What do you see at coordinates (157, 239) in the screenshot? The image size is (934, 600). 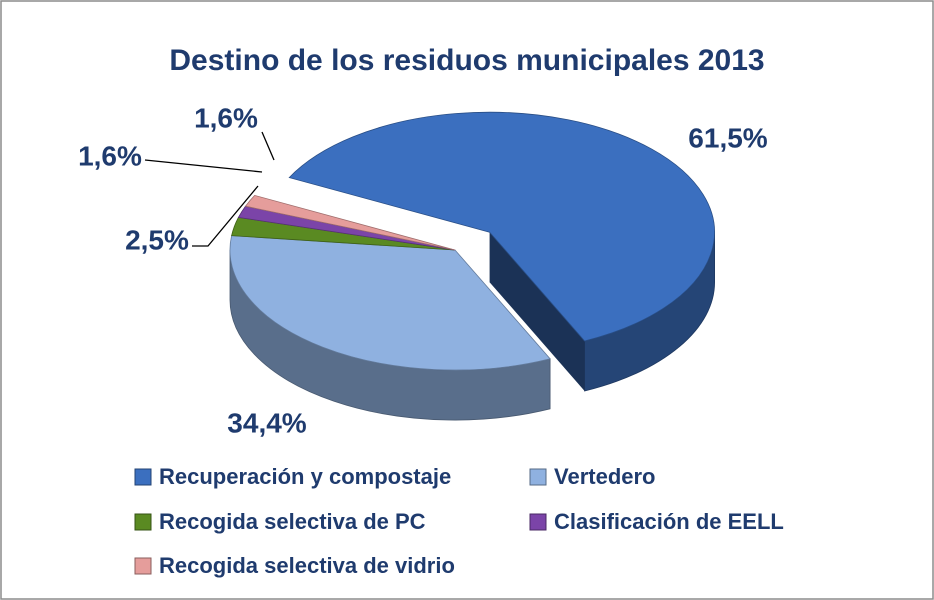 I see `data-label: 2,5%` at bounding box center [157, 239].